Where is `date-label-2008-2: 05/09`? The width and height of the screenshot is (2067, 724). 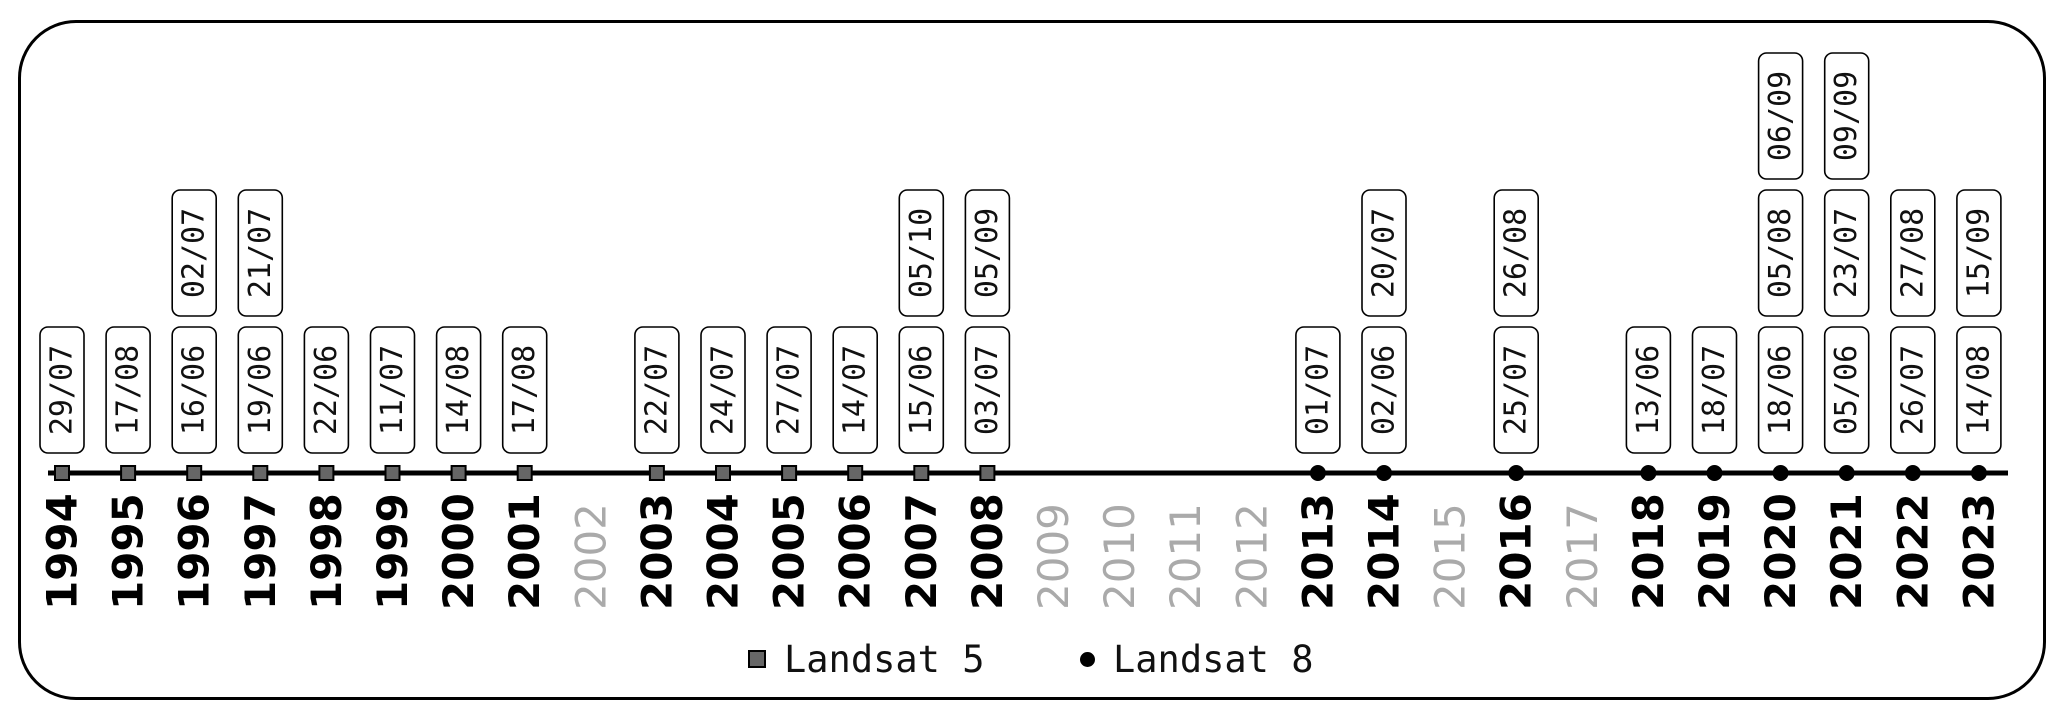
date-label-2008-2: 05/09 is located at coordinates (987, 253).